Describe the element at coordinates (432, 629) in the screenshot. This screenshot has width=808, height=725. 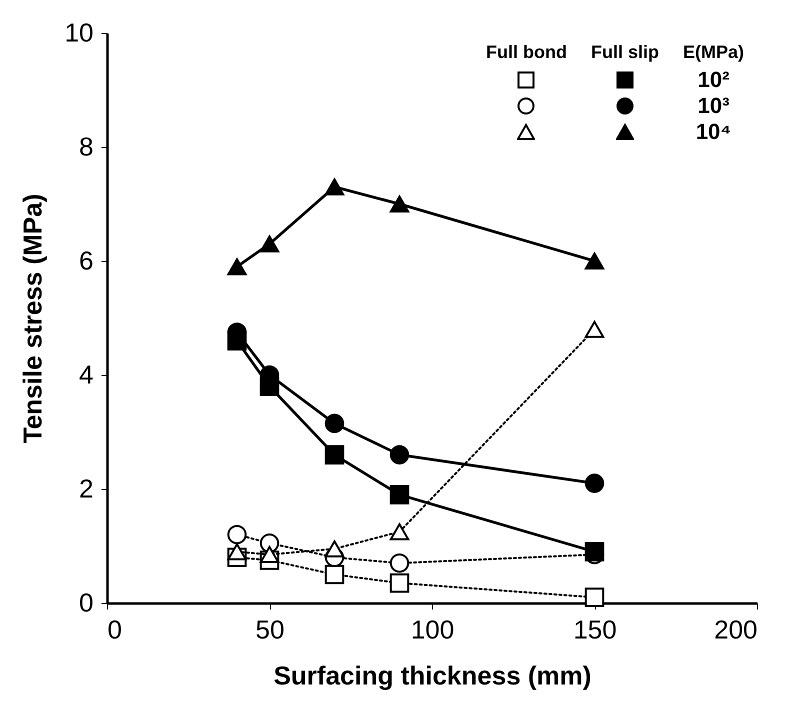
I see `x-tick-label: 100` at that location.